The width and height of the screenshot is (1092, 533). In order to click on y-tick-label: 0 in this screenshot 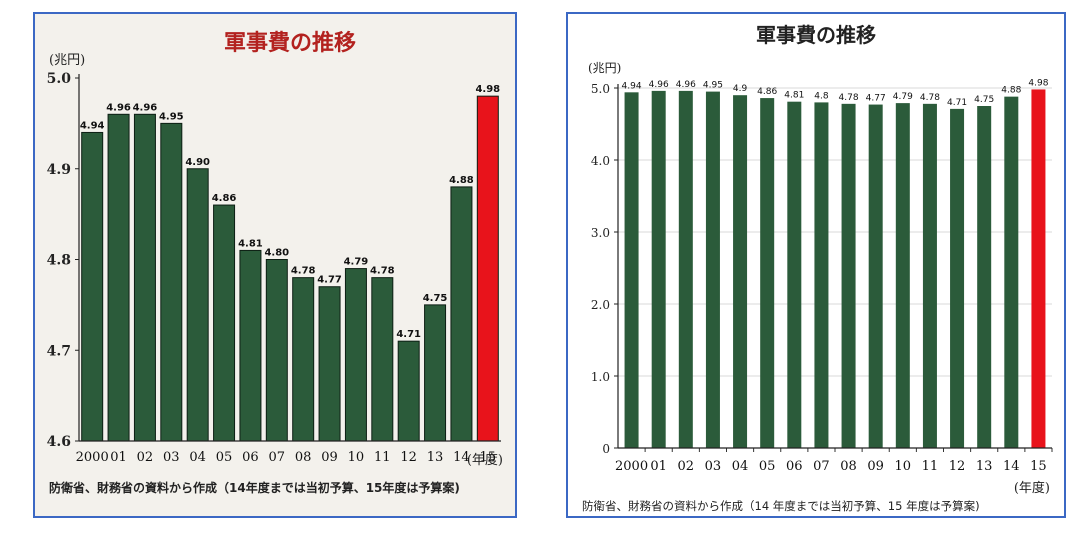, I will do `click(606, 449)`.